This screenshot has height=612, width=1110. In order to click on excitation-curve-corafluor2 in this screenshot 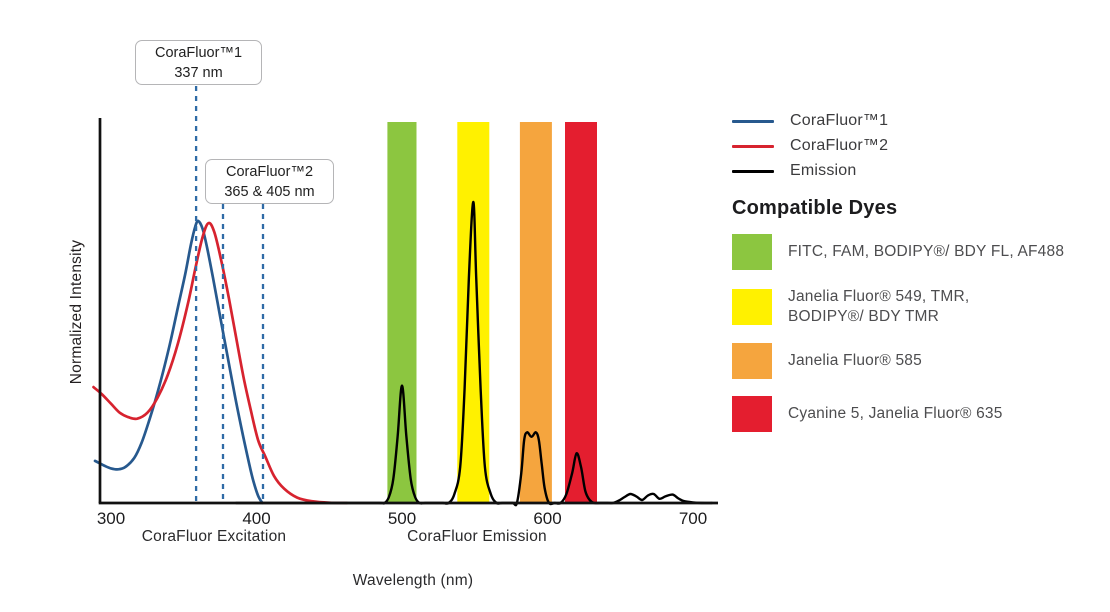, I will do `click(220, 363)`.